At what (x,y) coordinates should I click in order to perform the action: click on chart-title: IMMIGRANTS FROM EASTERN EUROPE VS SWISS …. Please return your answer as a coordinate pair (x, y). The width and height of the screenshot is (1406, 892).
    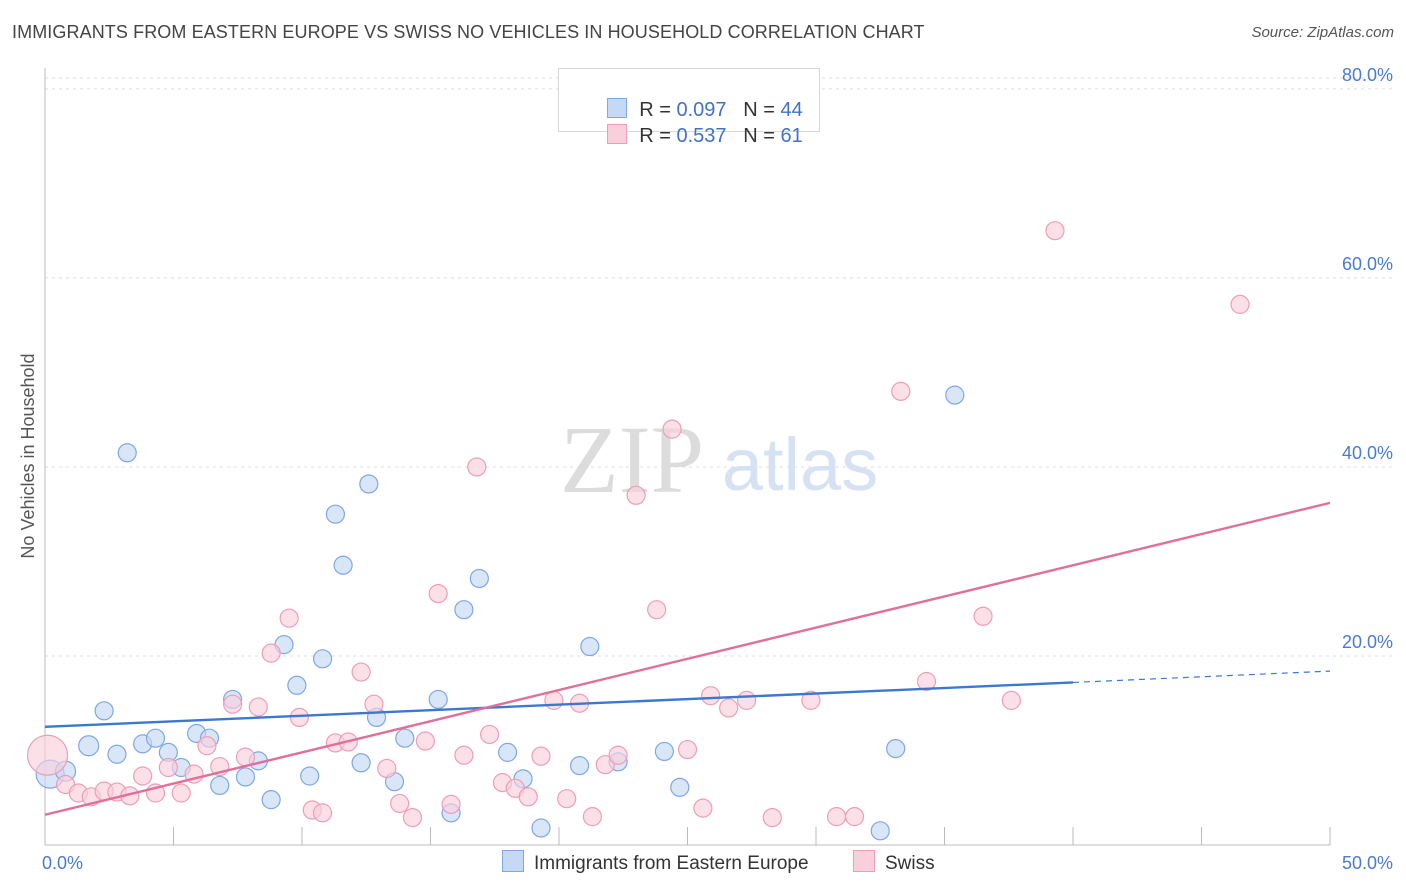
    Looking at the image, I should click on (468, 32).